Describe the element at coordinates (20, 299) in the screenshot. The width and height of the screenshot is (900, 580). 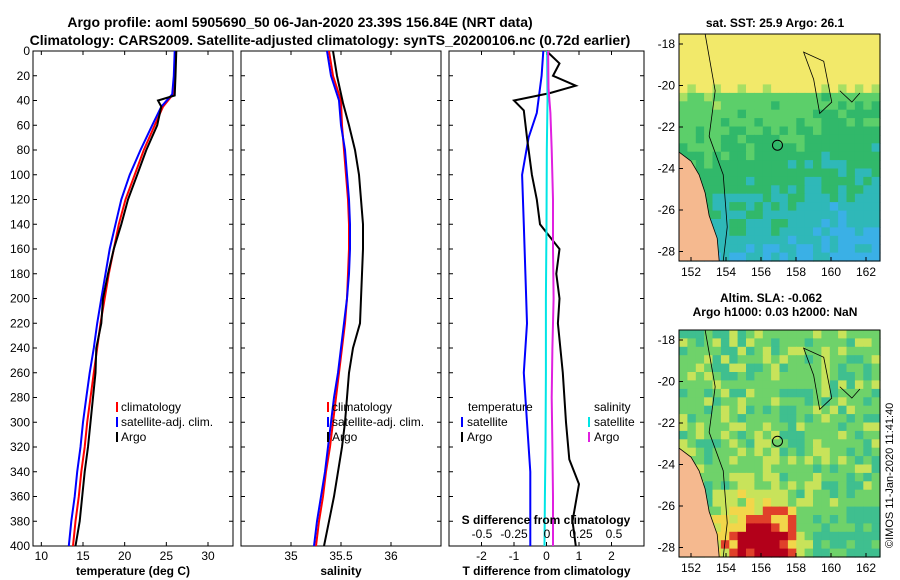
I see `ytick-label: 200` at that location.